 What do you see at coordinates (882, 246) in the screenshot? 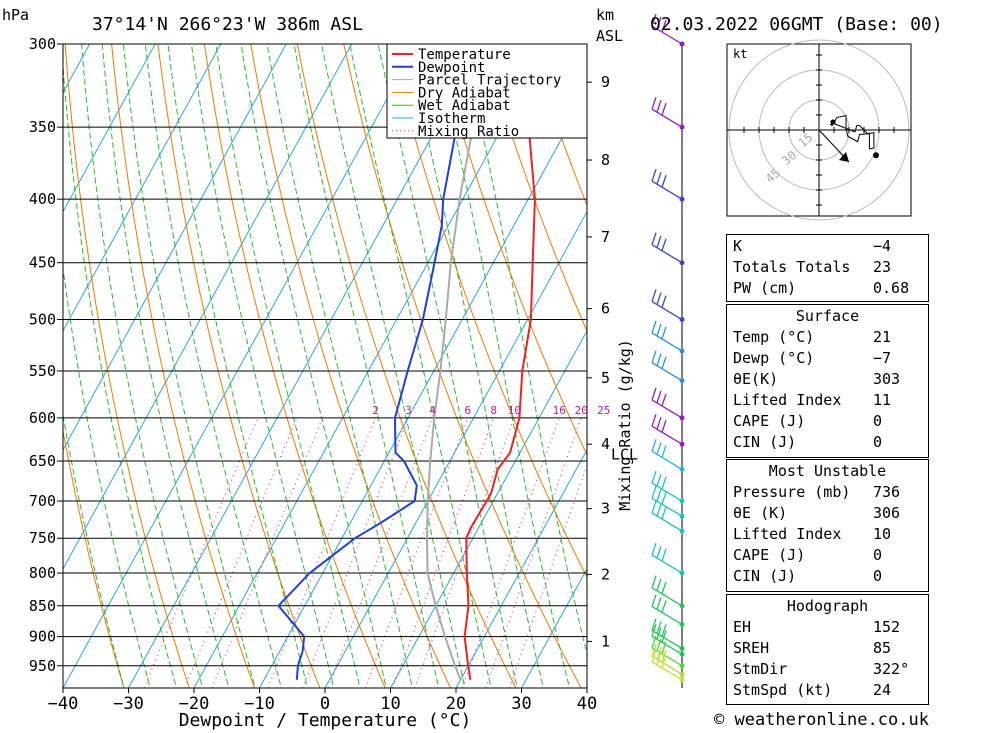
I see `index-value: −4` at bounding box center [882, 246].